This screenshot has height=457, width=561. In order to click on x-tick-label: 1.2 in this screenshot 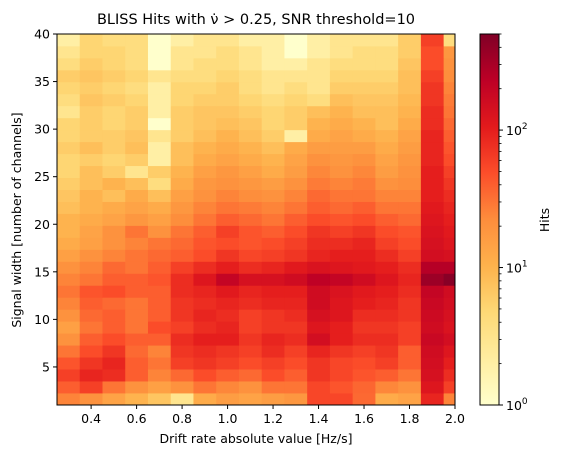, I will do `click(273, 418)`.